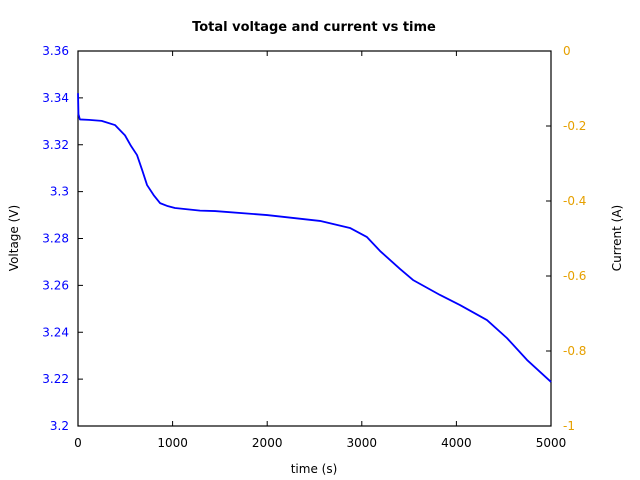 The height and width of the screenshot is (480, 640). I want to click on y-tick-label: 3.22, so click(55, 379).